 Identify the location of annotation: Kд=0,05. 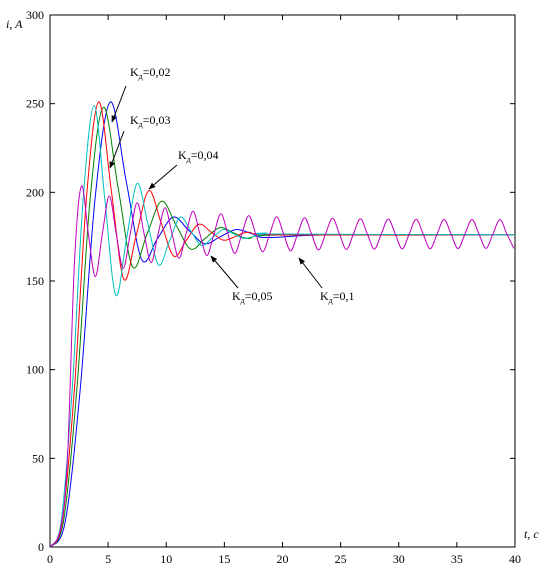
(252, 297).